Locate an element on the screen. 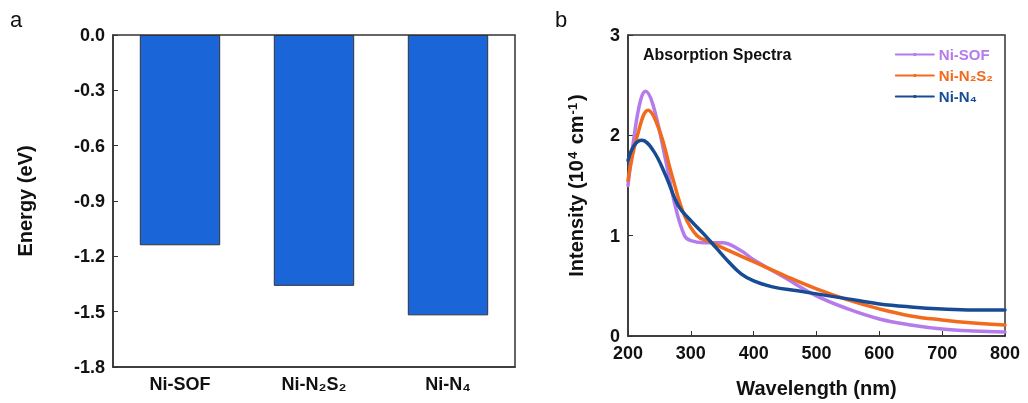 This screenshot has width=1028, height=403. legend-label: Ni-N₄ is located at coordinates (957, 96).